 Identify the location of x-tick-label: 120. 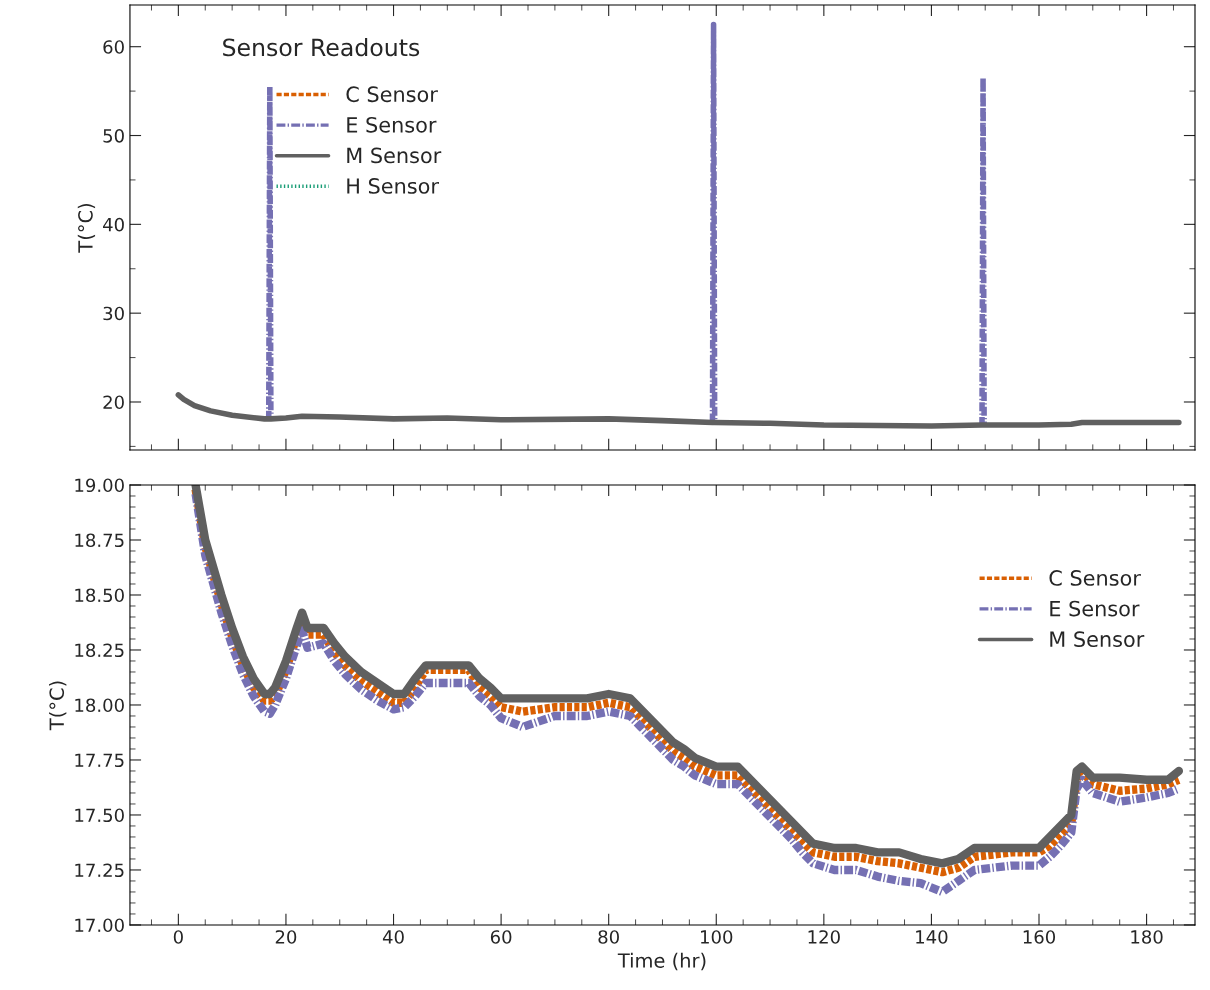
(824, 937).